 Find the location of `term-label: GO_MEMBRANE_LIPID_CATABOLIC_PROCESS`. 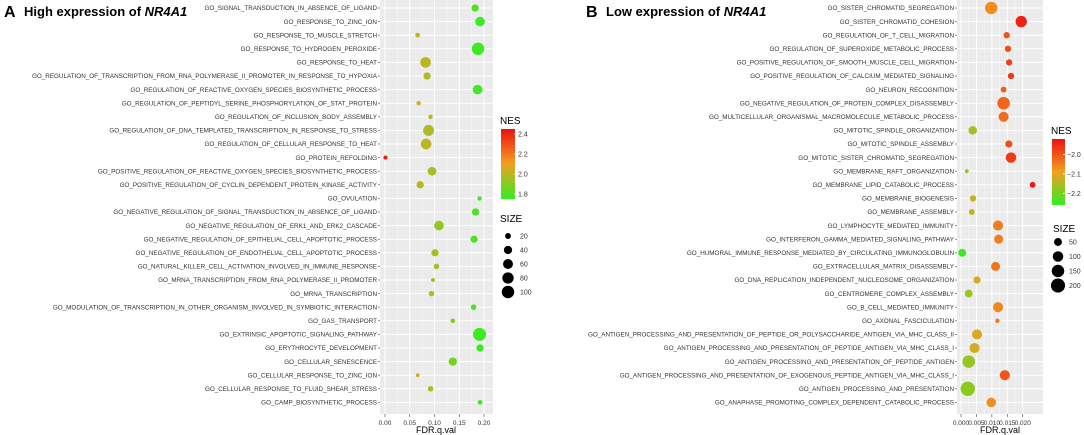

term-label: GO_MEMBRANE_LIPID_CATABOLIC_PROCESS is located at coordinates (884, 185).